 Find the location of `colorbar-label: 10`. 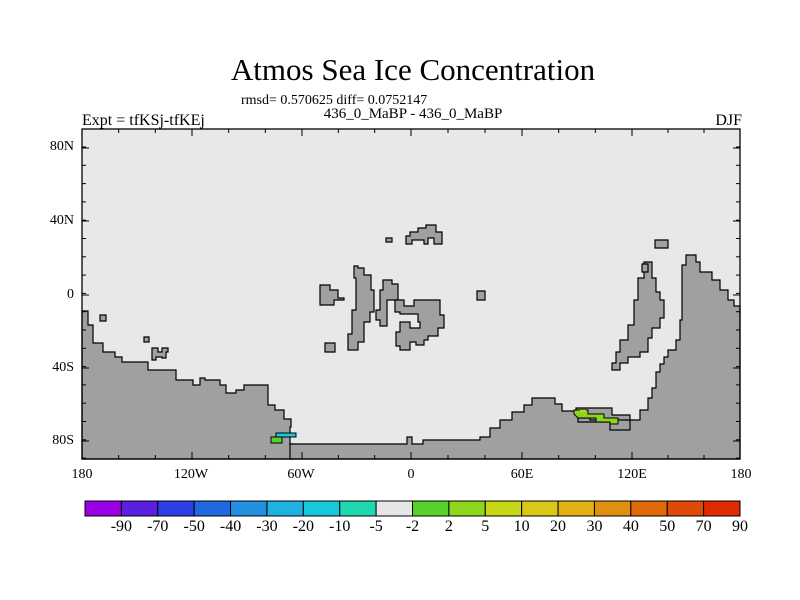

colorbar-label: 10 is located at coordinates (521, 526).